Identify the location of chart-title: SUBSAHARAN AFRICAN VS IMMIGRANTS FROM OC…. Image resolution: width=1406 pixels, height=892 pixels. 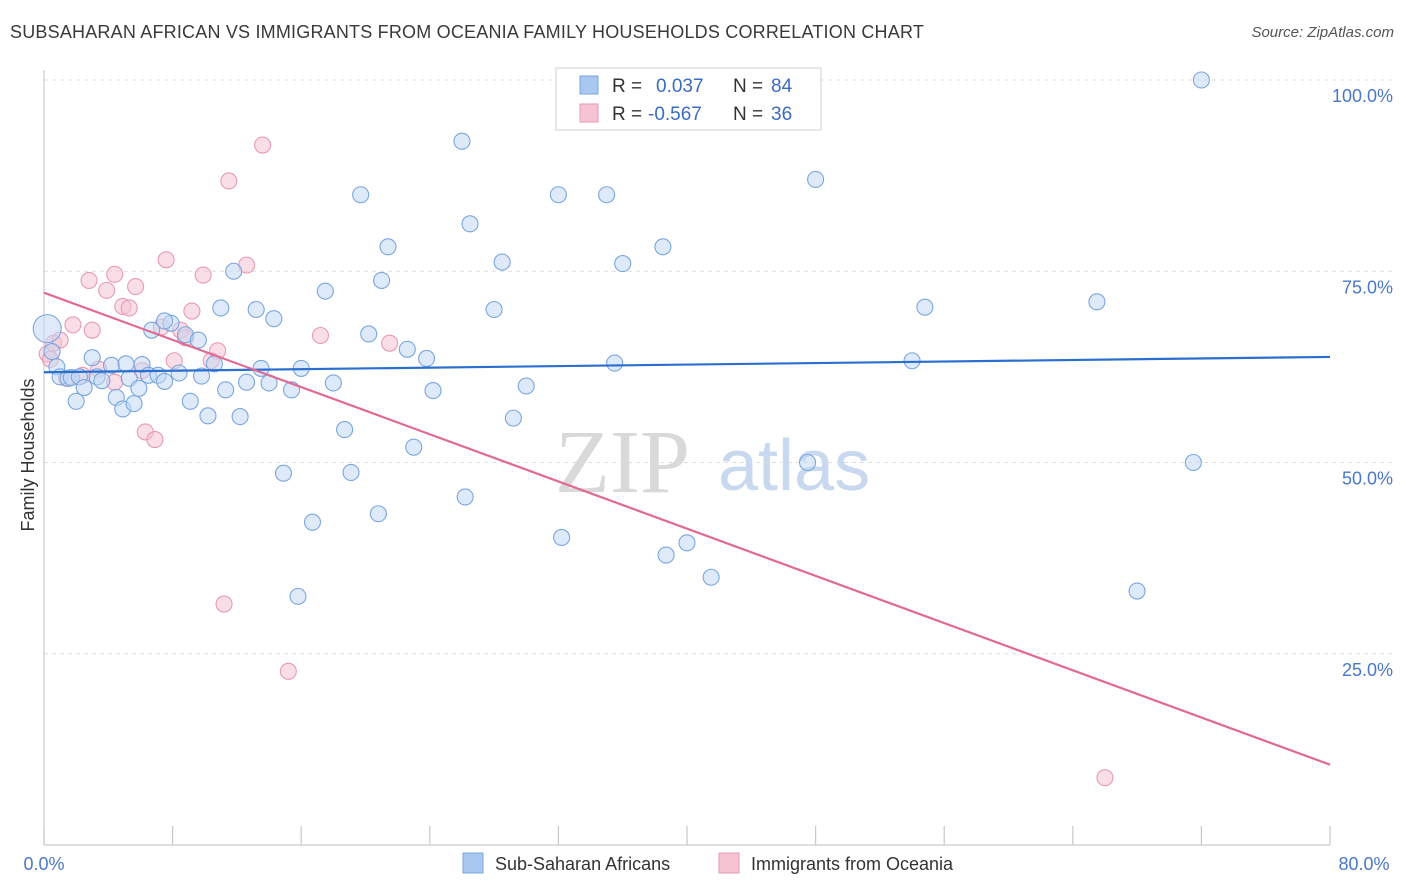
(467, 32).